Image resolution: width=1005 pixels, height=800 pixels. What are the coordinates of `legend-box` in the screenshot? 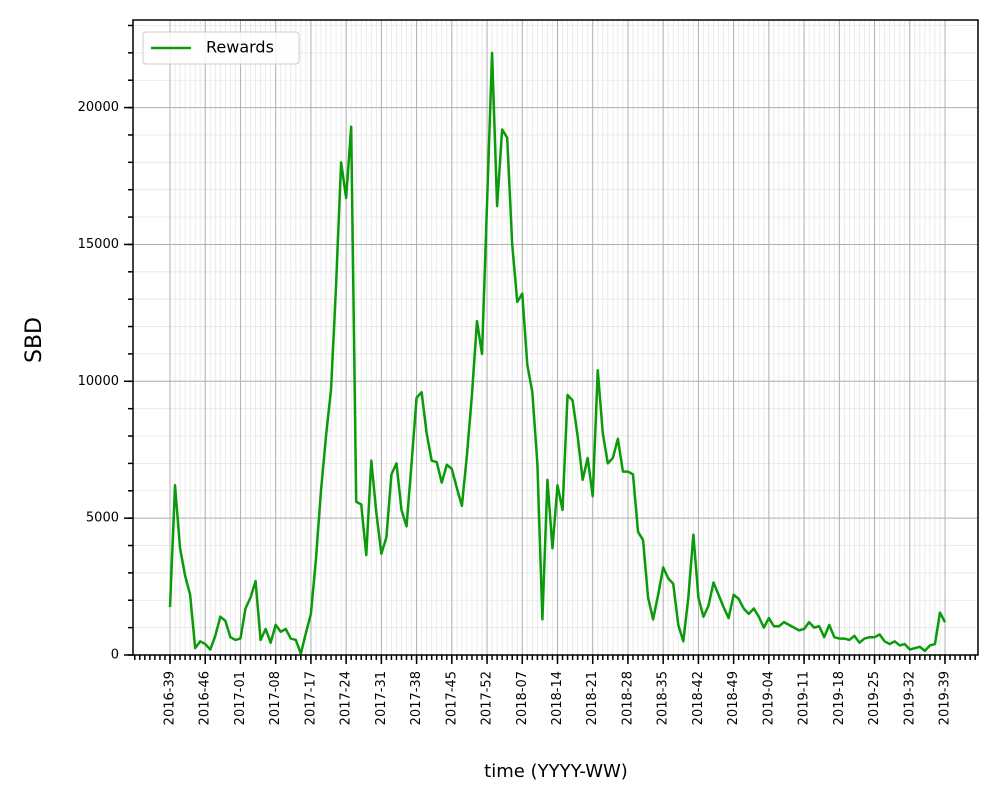 It's located at (221, 48).